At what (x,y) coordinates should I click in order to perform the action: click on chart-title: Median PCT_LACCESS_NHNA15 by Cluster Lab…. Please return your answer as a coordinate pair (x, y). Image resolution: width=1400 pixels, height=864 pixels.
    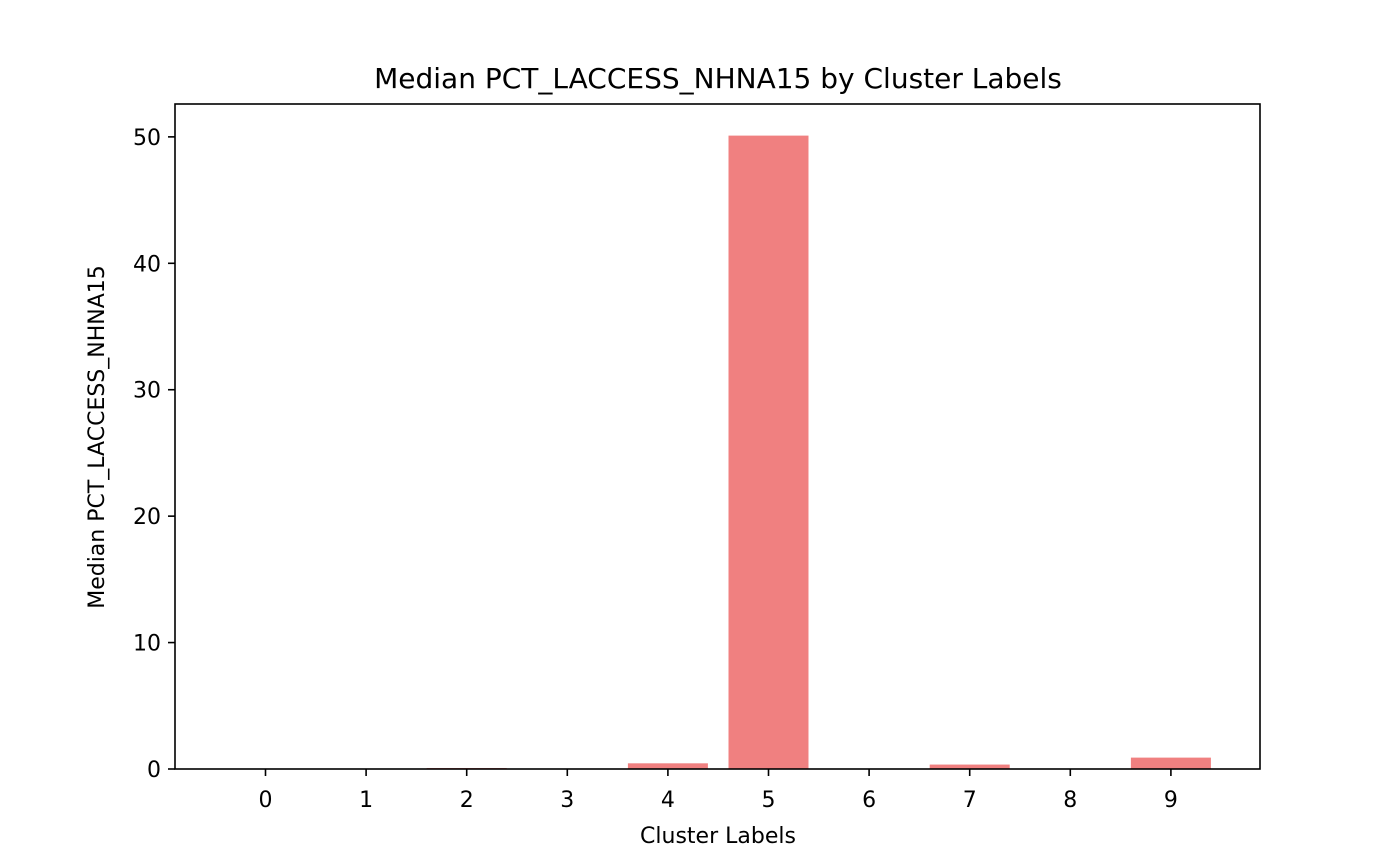
    Looking at the image, I should click on (718, 78).